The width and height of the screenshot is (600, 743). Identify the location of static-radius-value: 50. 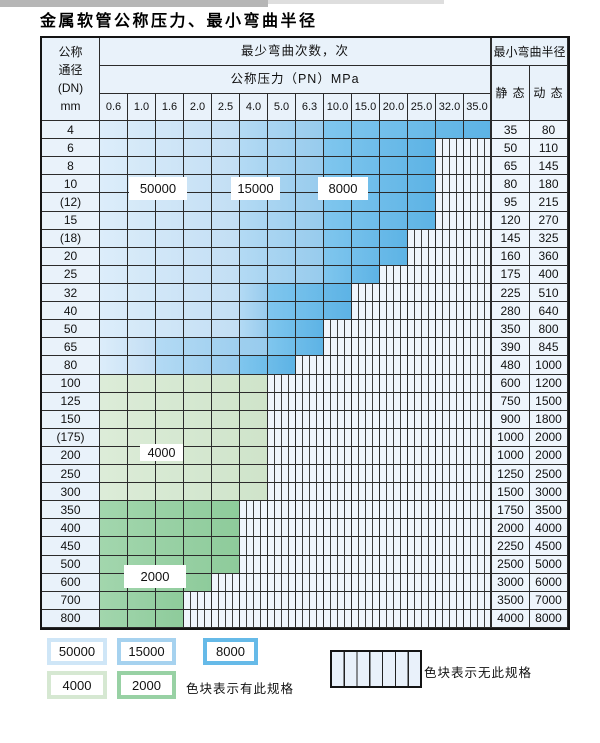
(511, 148).